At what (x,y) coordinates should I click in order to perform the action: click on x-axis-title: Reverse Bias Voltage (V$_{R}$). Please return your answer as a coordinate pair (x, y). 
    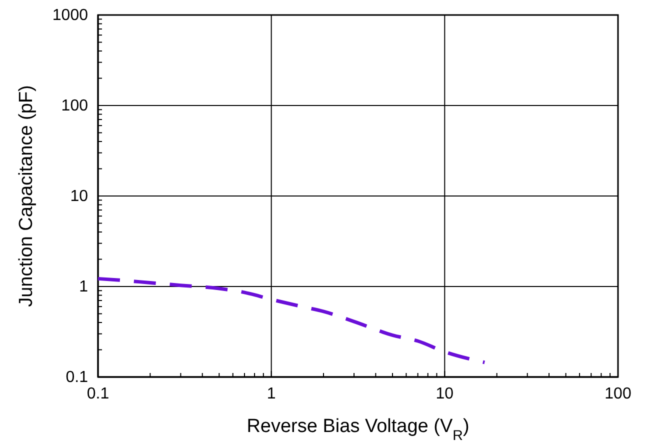
    Looking at the image, I should click on (358, 429).